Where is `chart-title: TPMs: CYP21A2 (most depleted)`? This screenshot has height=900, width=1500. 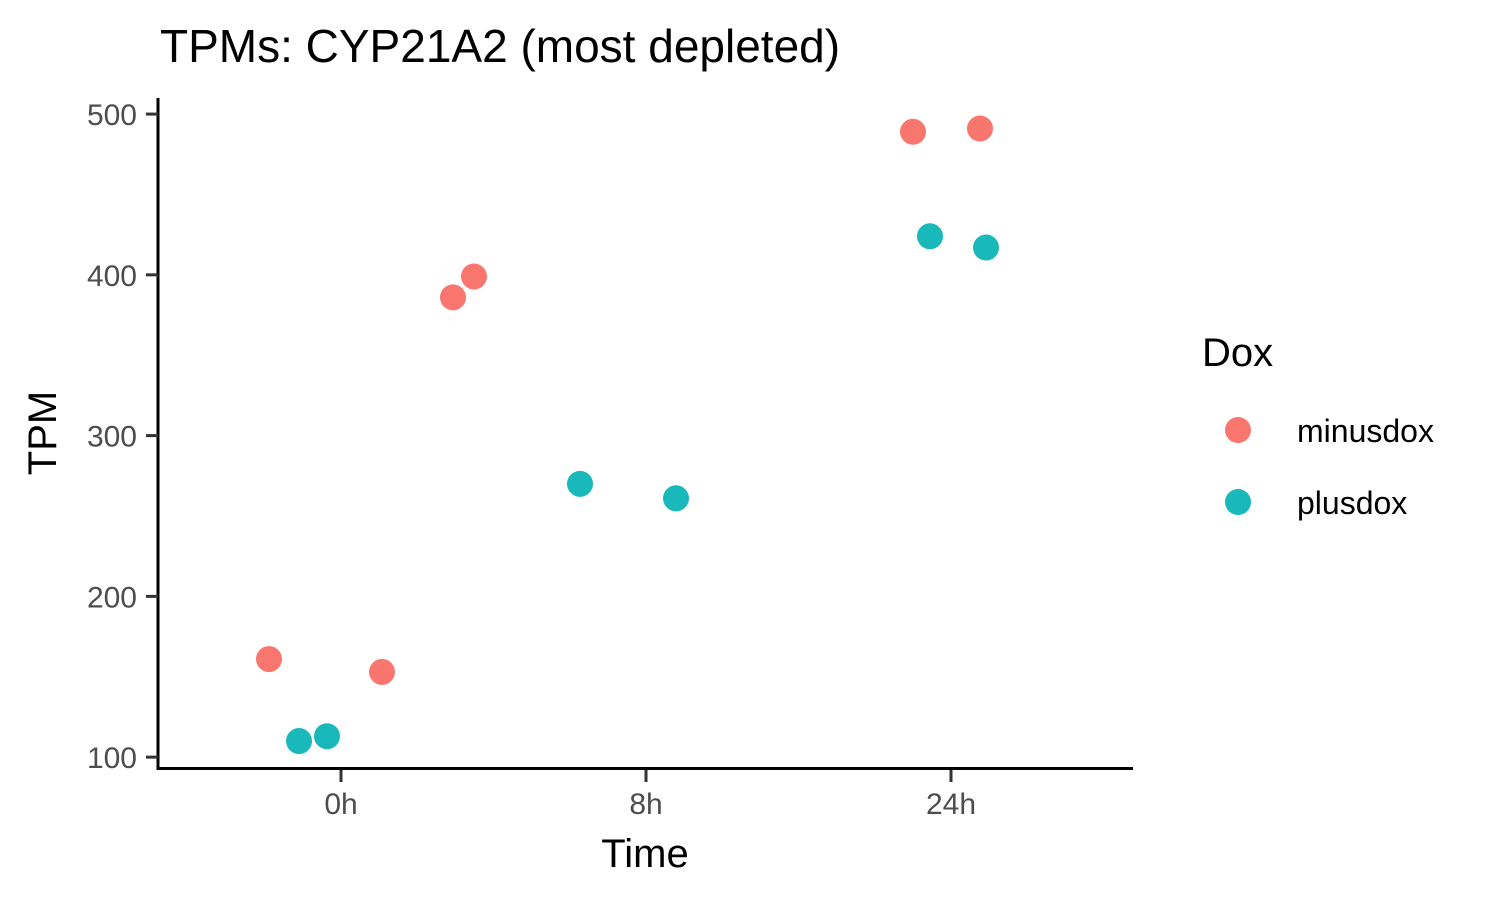
chart-title: TPMs: CYP21A2 (most depleted) is located at coordinates (500, 46).